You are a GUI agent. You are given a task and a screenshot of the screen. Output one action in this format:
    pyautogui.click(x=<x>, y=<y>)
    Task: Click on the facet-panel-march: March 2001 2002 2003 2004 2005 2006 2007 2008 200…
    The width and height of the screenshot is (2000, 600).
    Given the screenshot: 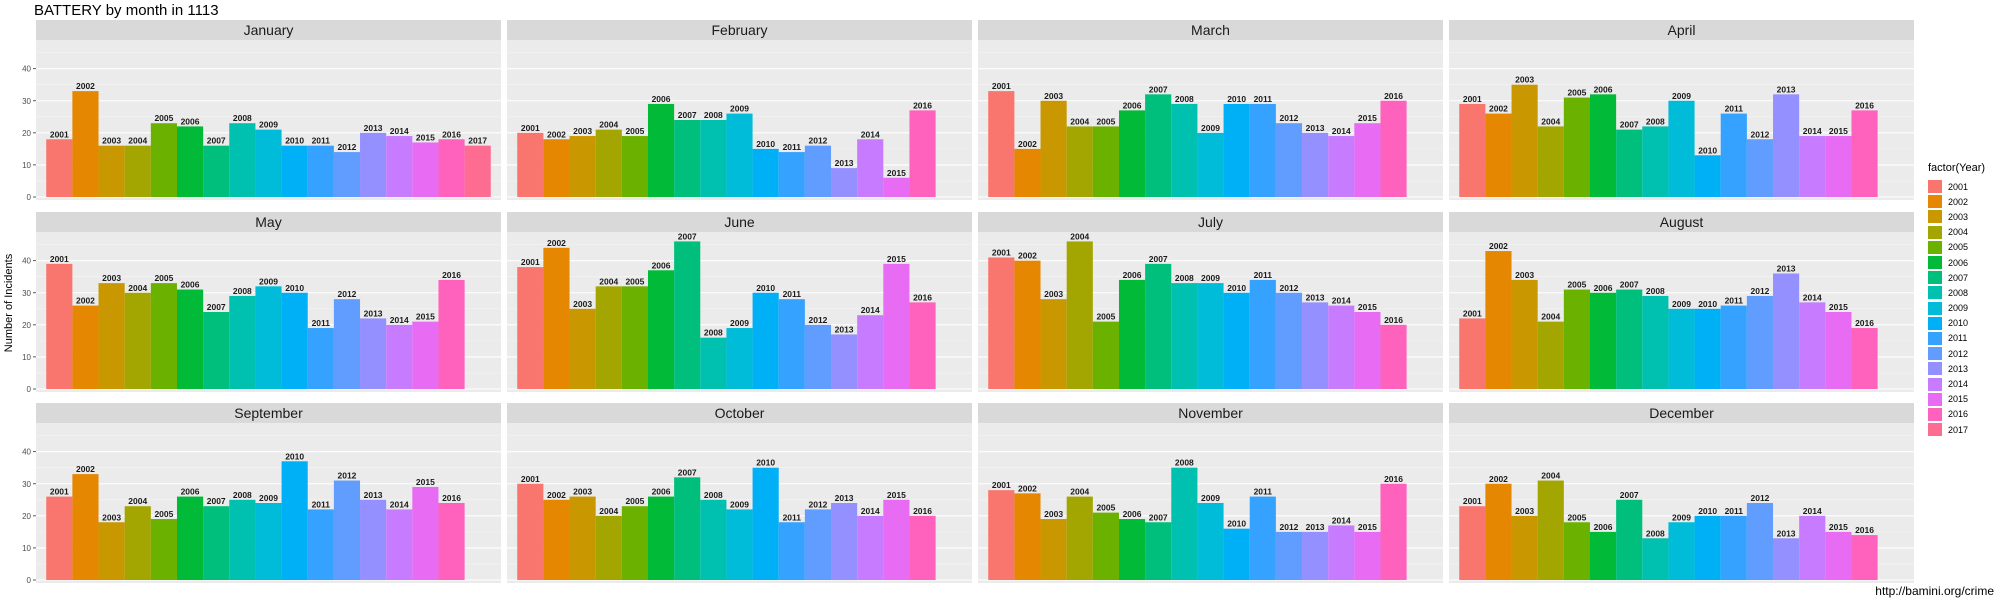 What is the action you would take?
    pyautogui.click(x=1210, y=110)
    